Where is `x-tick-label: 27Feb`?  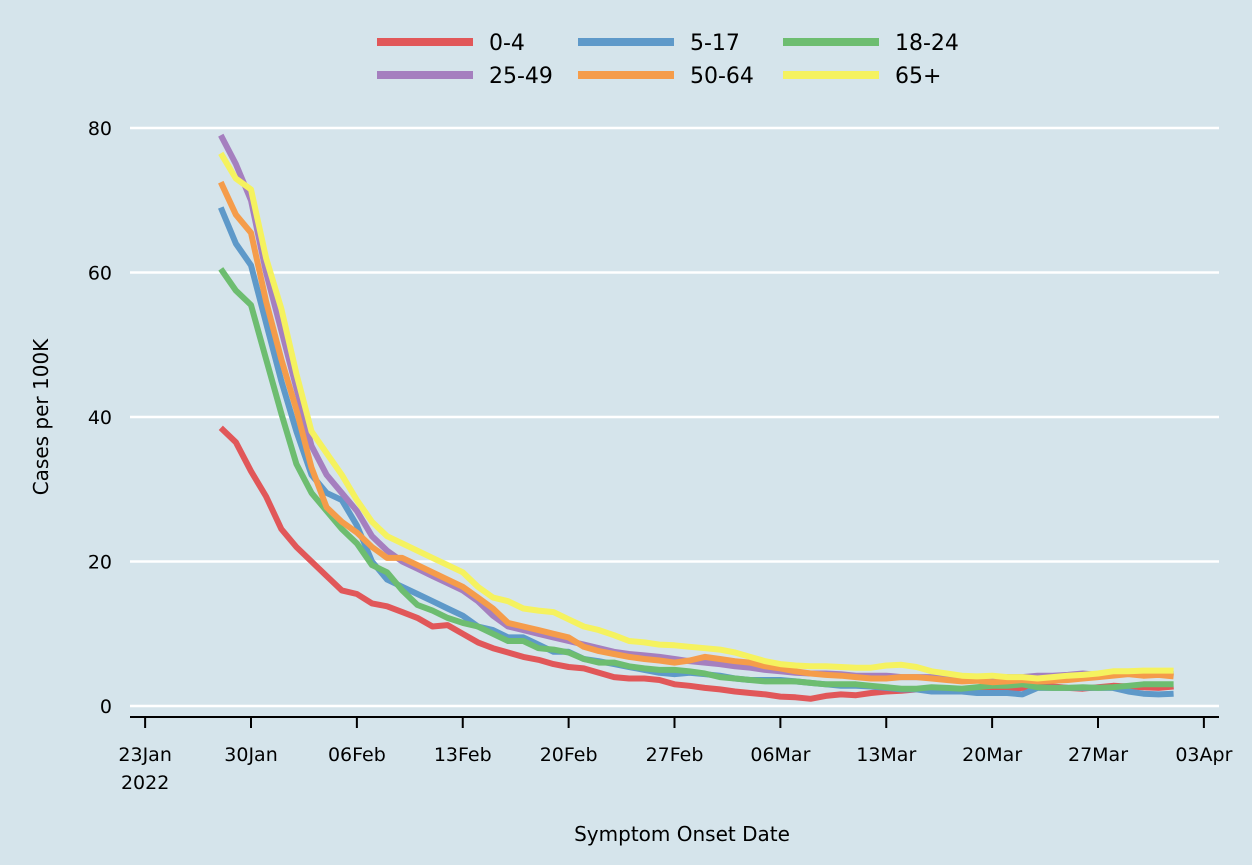
x-tick-label: 27Feb is located at coordinates (675, 755).